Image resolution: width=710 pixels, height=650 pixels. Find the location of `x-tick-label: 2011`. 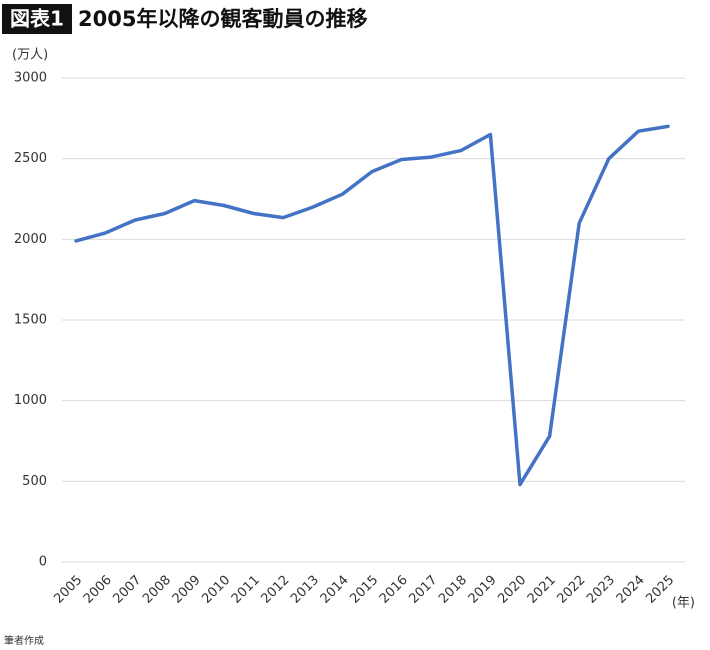

x-tick-label: 2011 is located at coordinates (246, 590).